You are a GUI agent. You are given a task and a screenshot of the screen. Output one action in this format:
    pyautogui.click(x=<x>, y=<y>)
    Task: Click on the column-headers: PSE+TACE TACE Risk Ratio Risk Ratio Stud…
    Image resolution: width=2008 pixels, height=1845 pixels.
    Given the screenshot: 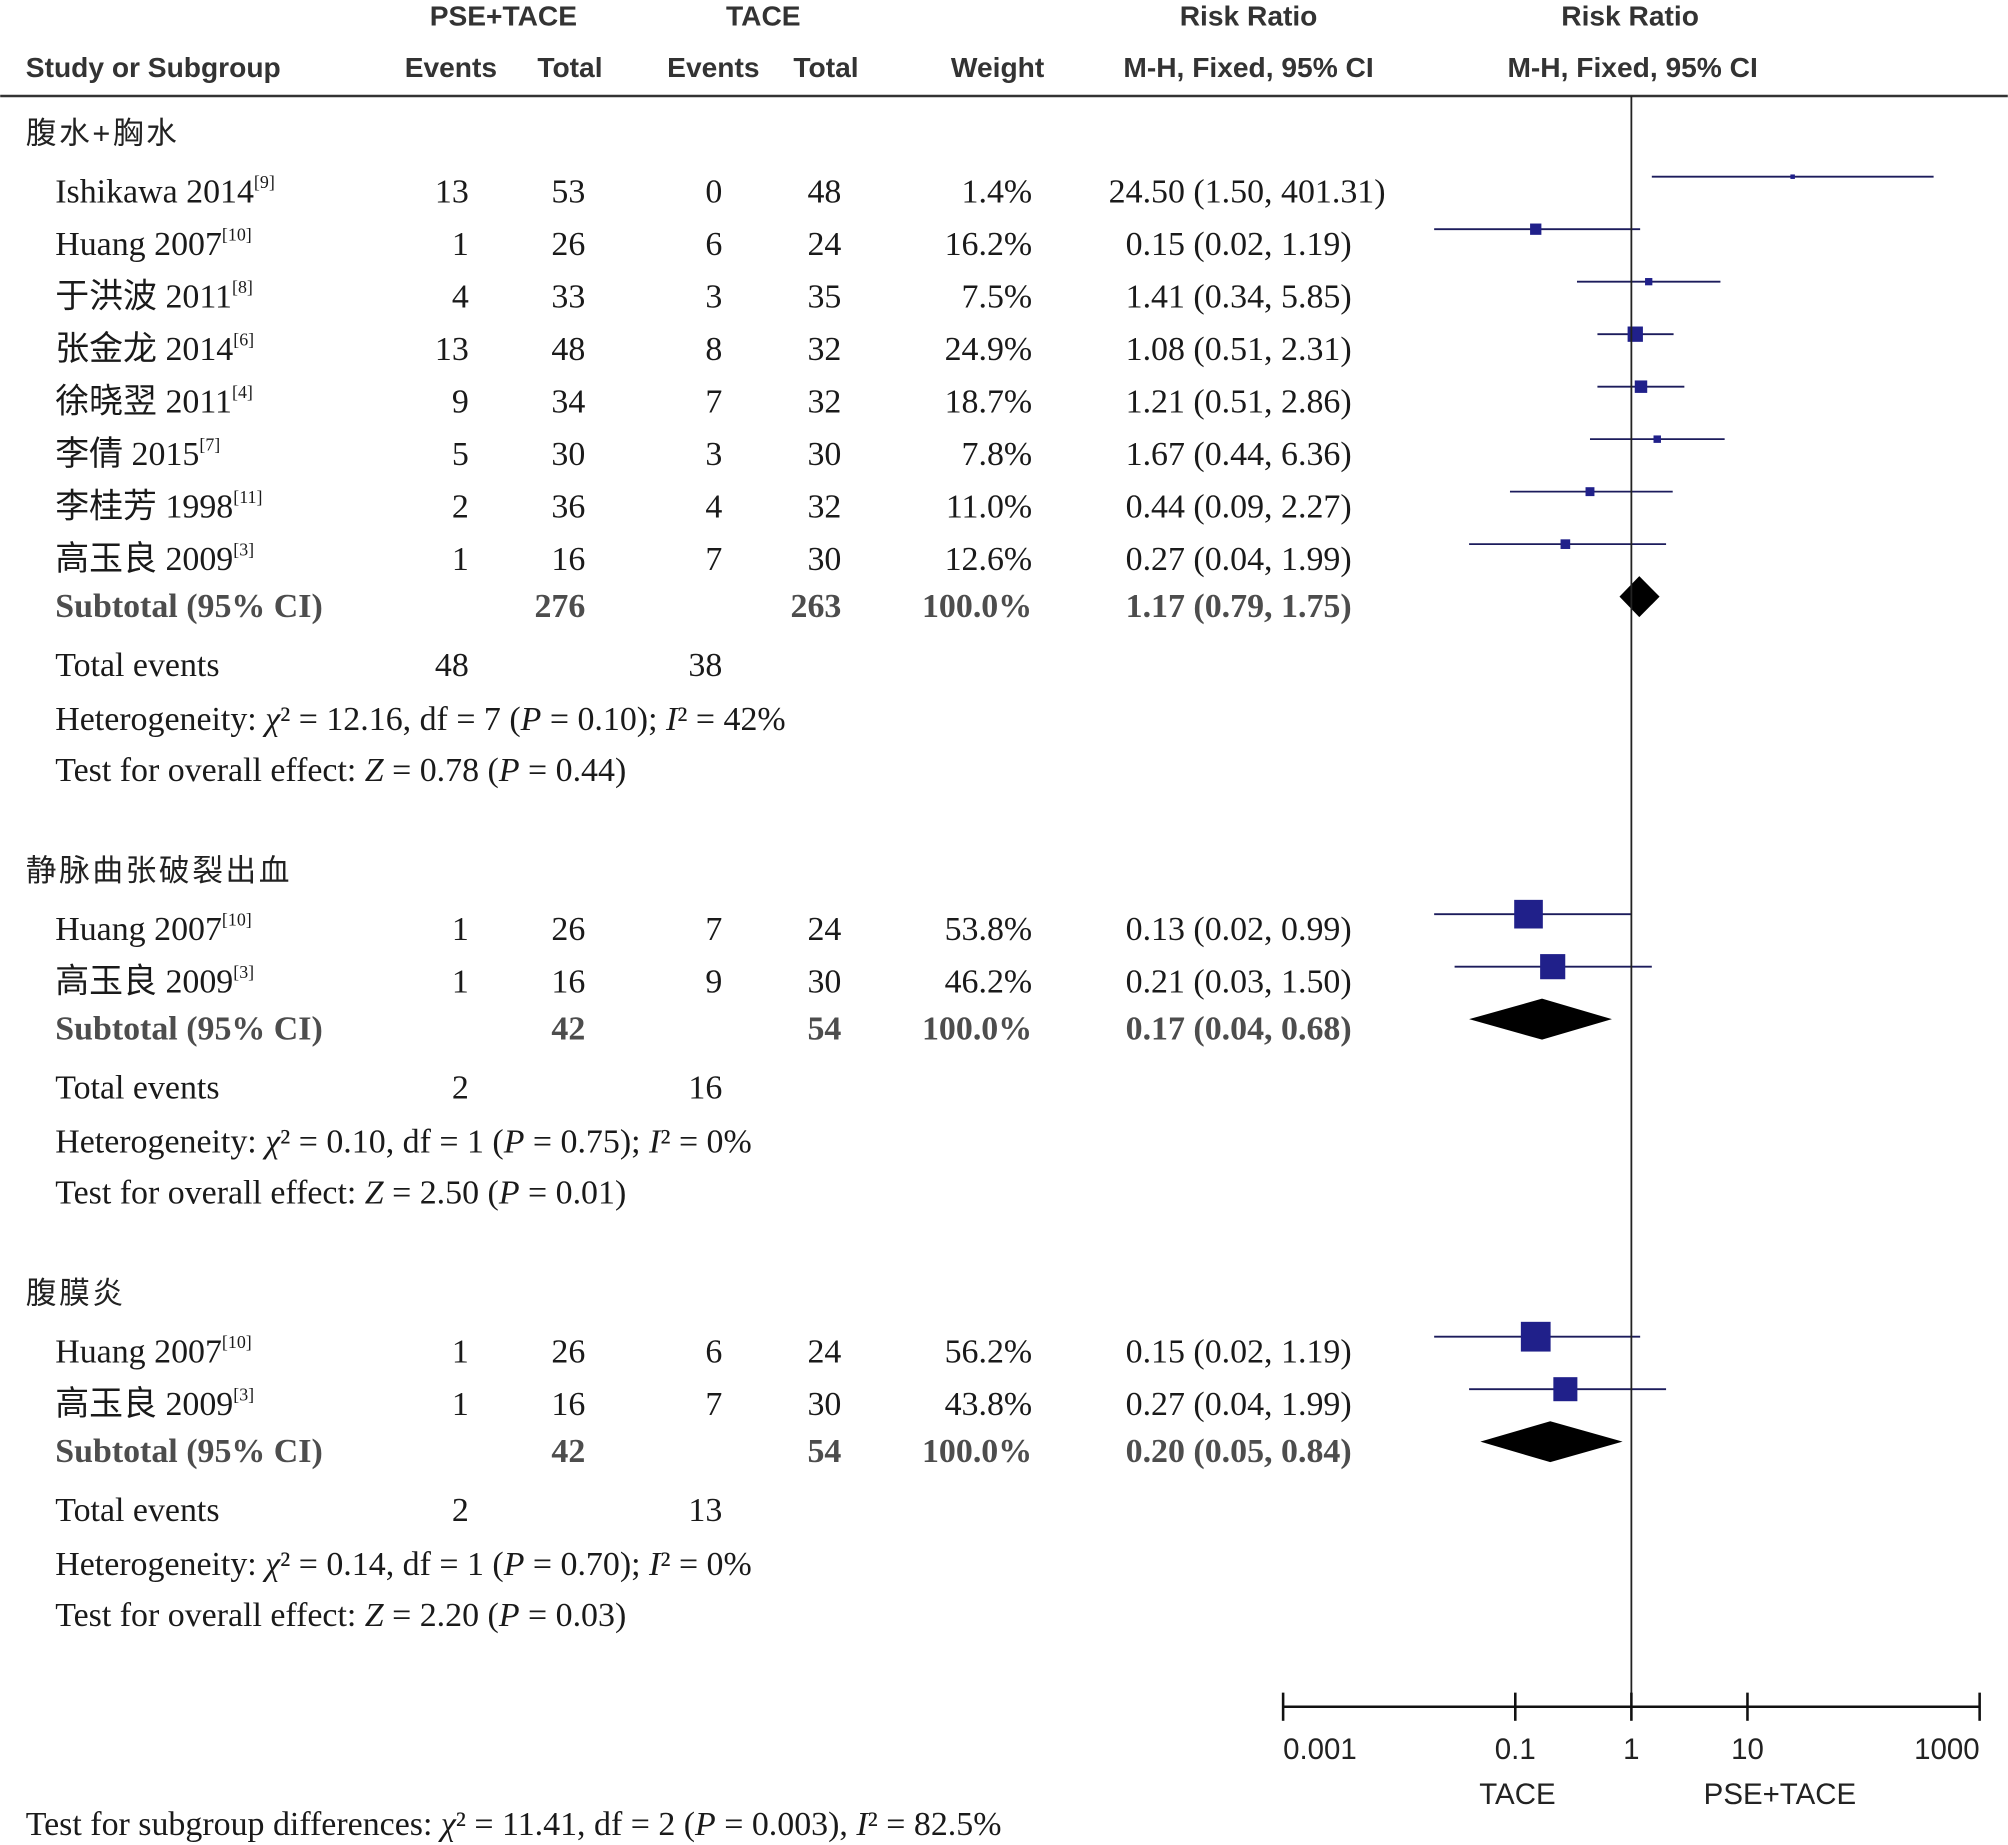 What is the action you would take?
    pyautogui.click(x=892, y=42)
    